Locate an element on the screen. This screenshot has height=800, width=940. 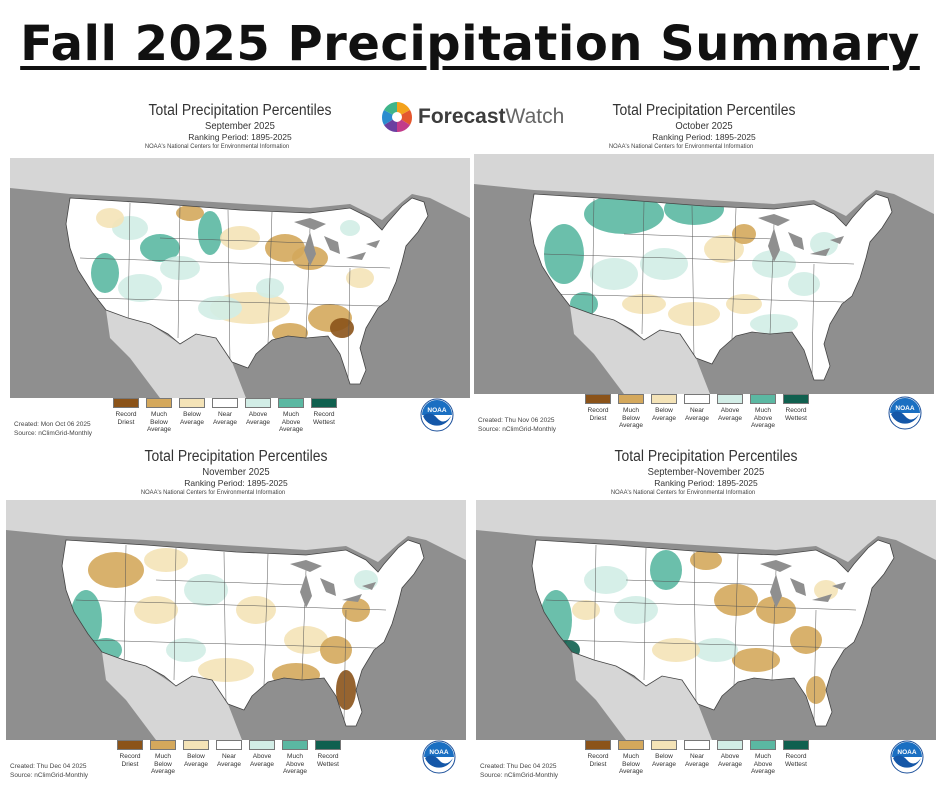
panel-period: November 2025 is located at coordinates (236, 472).